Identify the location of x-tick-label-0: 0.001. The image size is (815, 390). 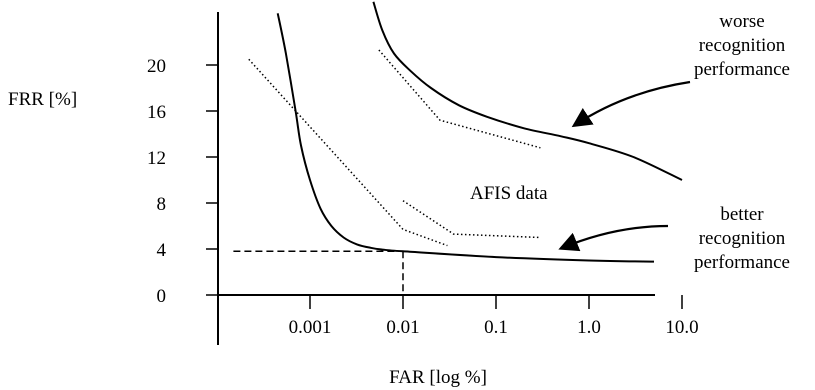
(310, 327).